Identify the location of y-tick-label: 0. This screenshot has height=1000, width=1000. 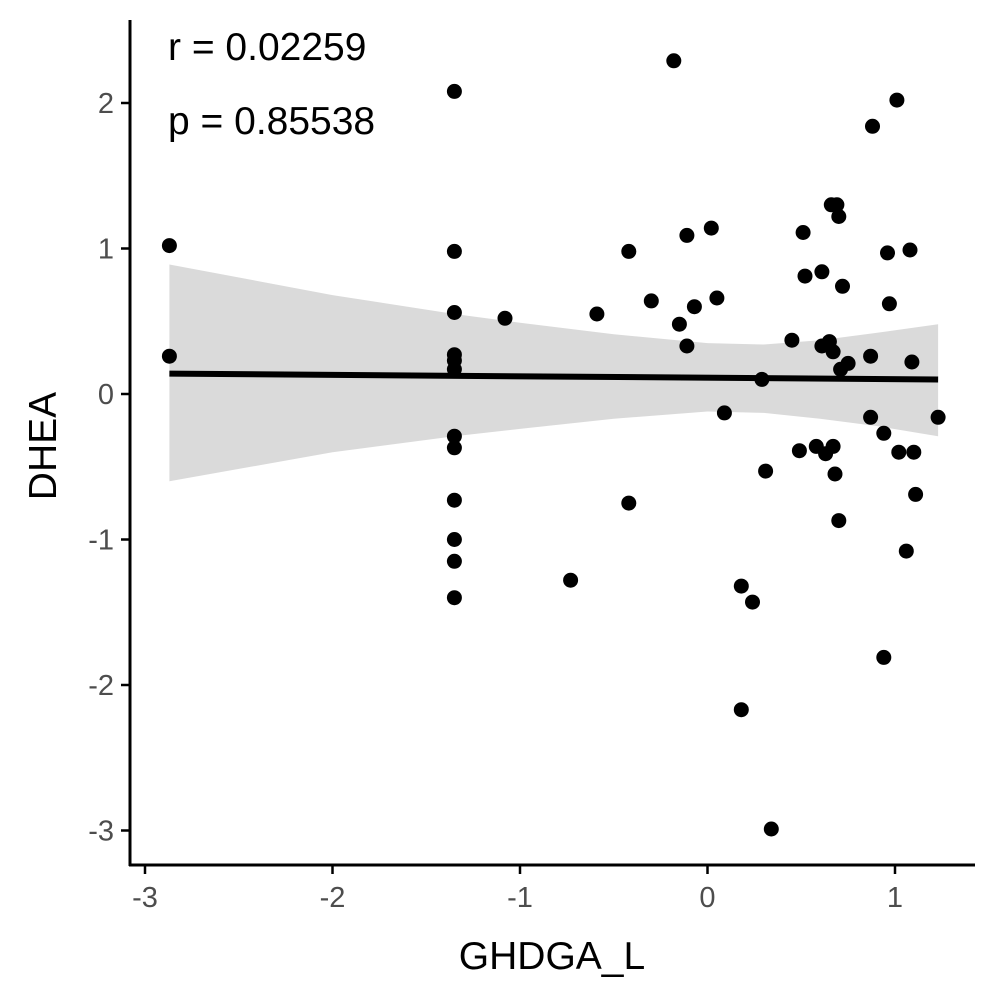
(106, 395).